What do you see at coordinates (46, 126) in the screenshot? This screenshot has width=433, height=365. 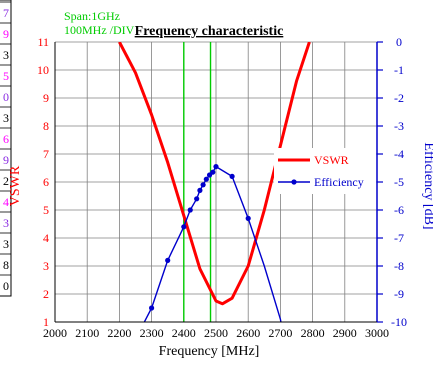 I see `y-tick-label: 8` at bounding box center [46, 126].